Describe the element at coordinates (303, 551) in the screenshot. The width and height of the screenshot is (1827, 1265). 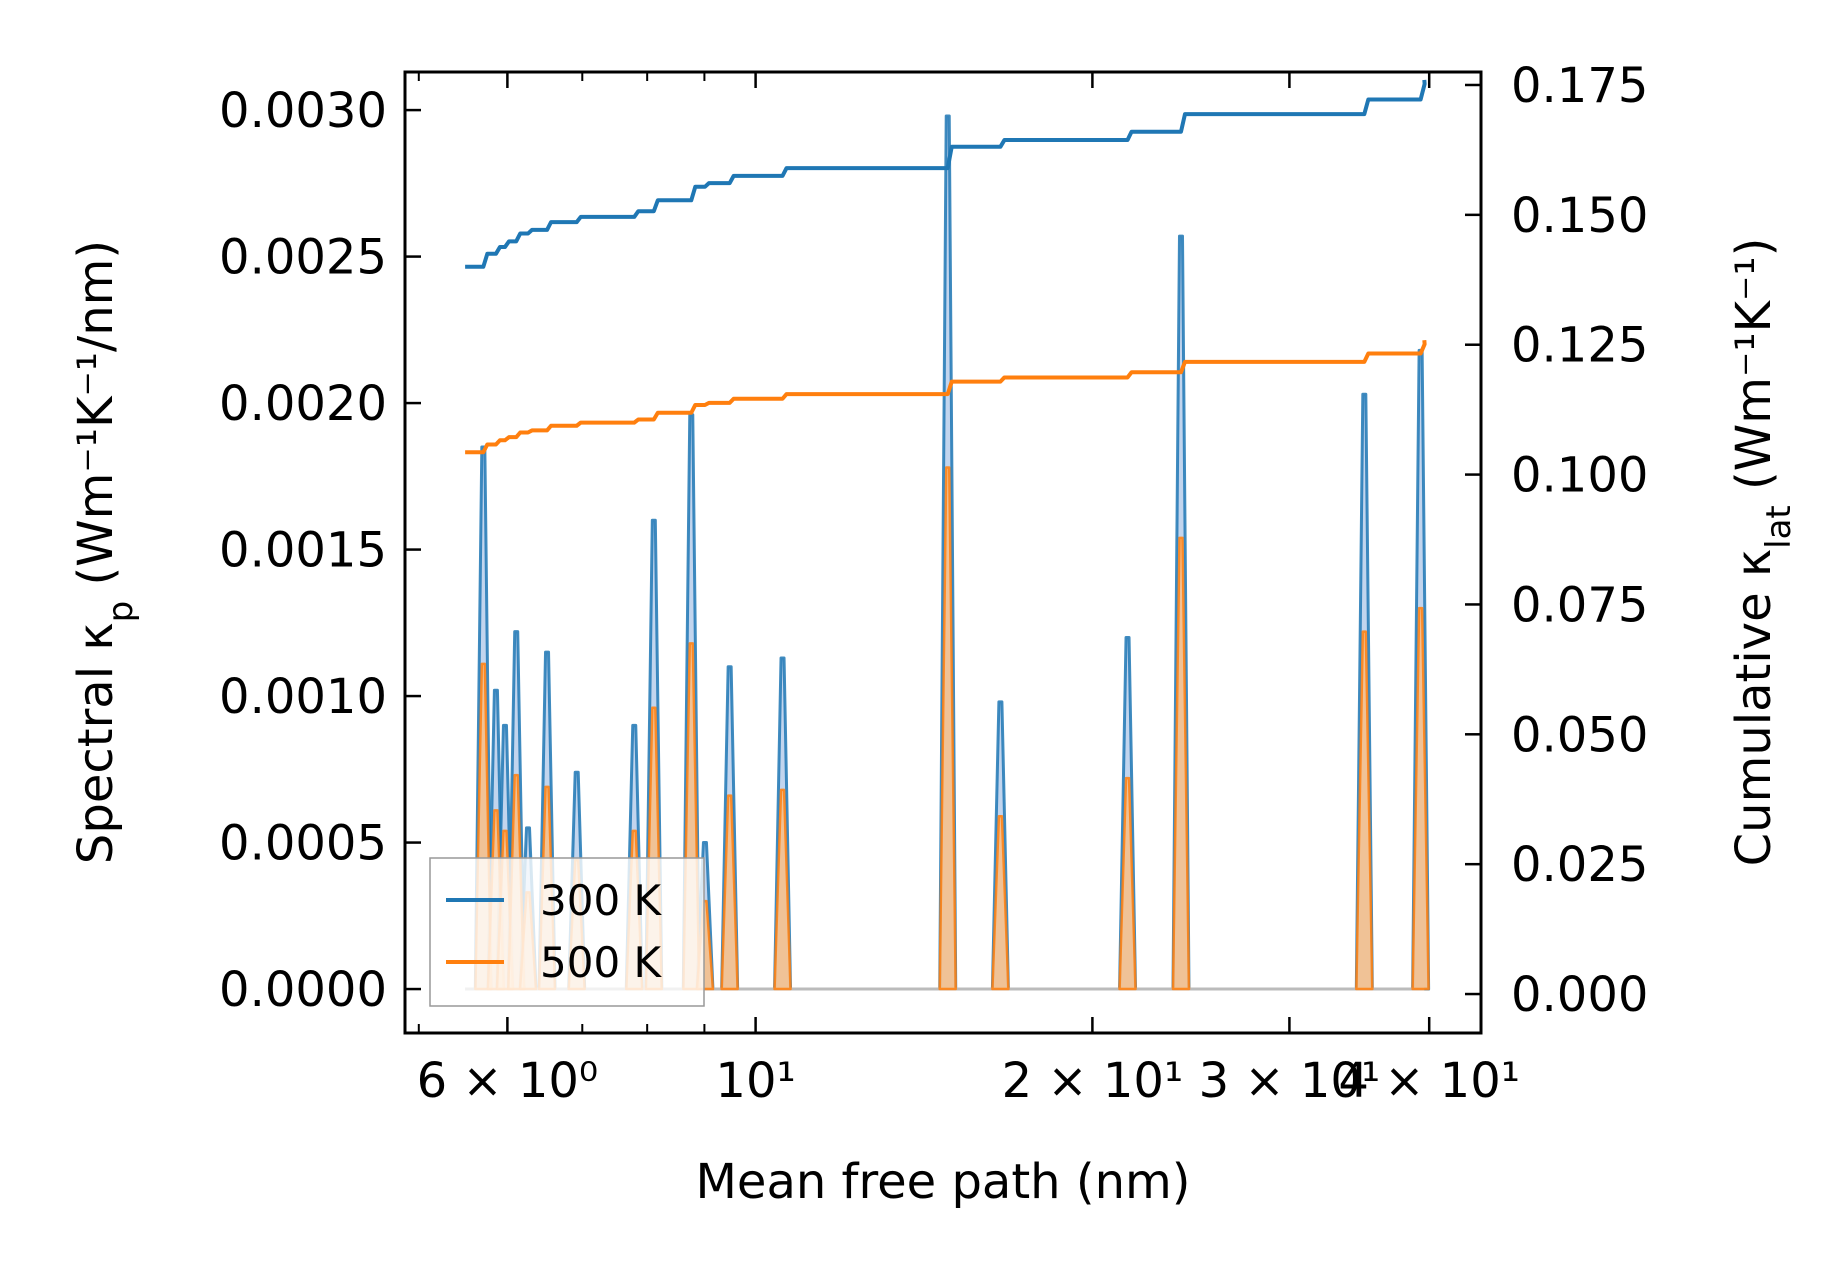
I see `y-left-tick-label-3: 0.0015` at that location.